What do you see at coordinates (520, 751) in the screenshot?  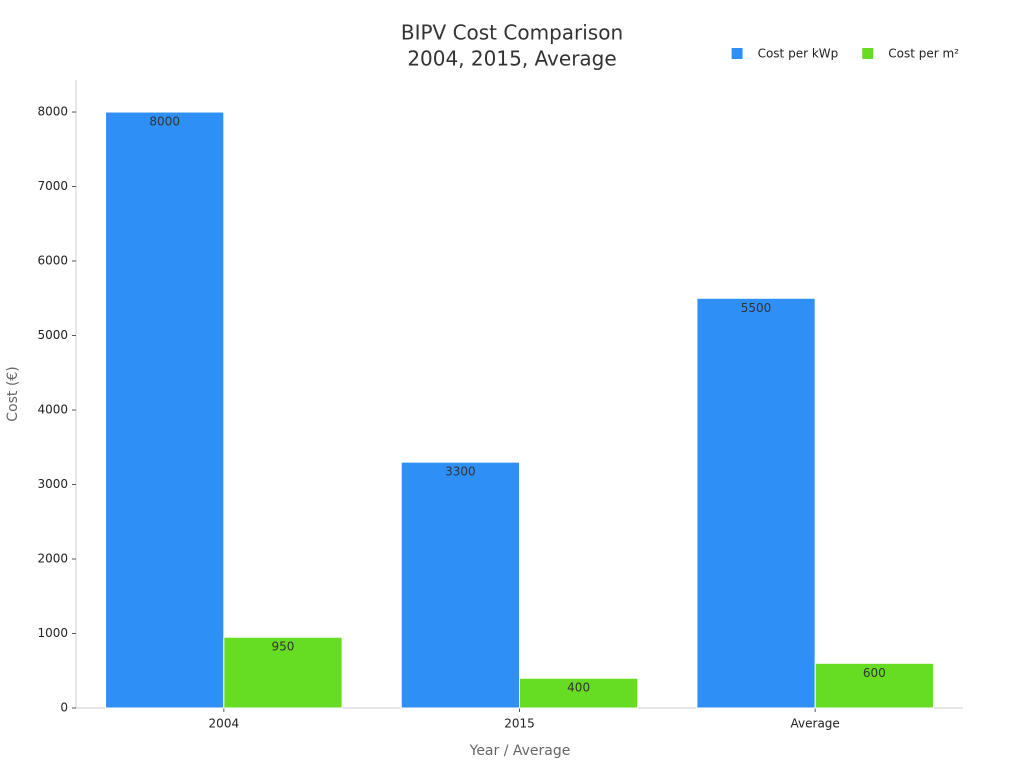 I see `x-axis-label: Year / Average` at bounding box center [520, 751].